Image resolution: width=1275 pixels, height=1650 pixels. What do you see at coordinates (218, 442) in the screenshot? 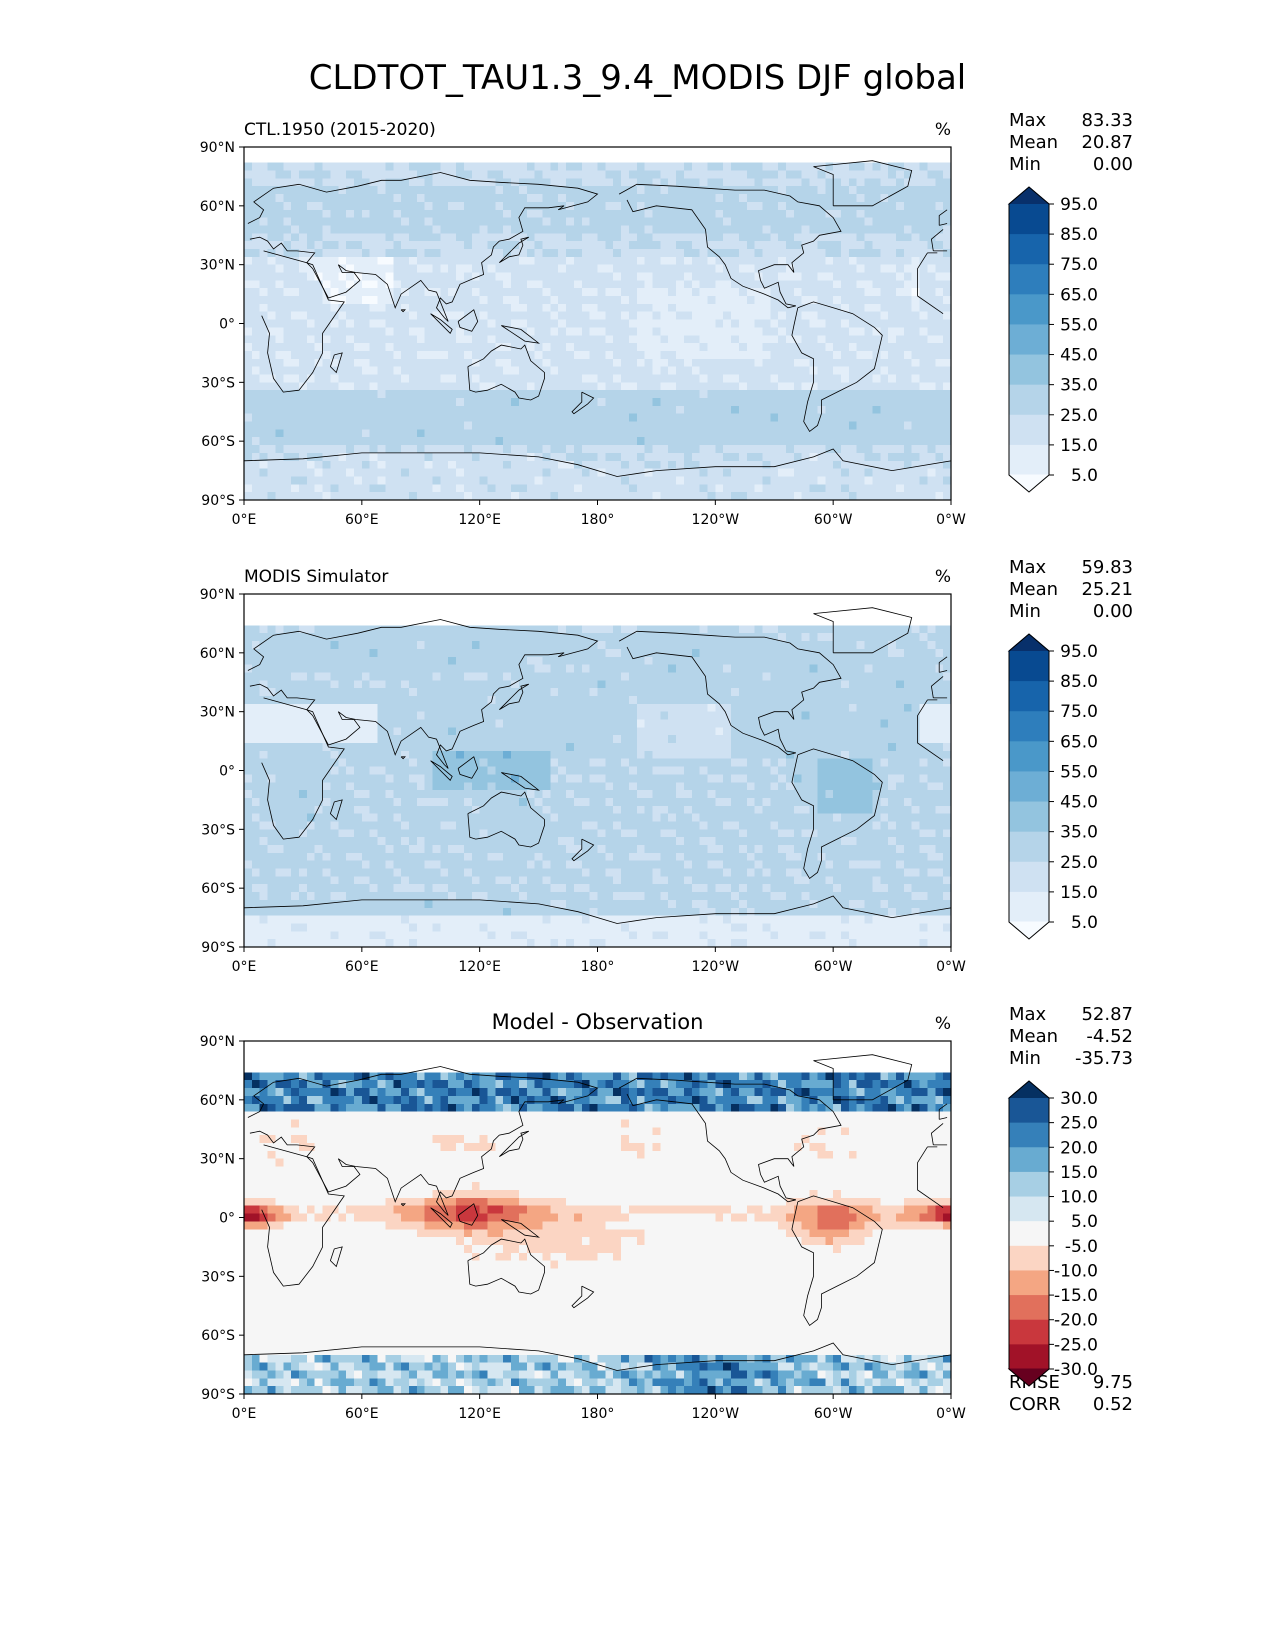
I see `y-tick-label: 60°S` at bounding box center [218, 442].